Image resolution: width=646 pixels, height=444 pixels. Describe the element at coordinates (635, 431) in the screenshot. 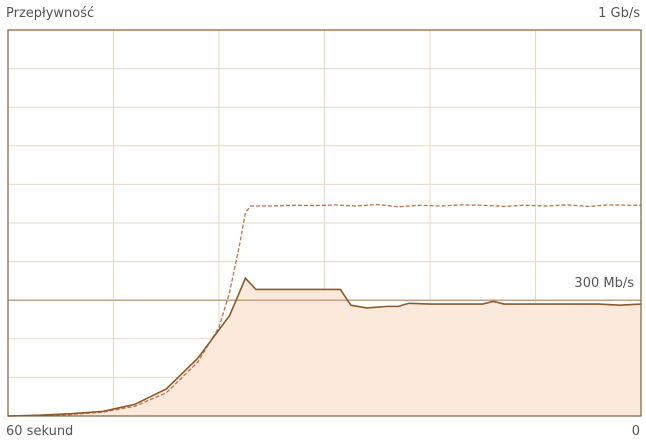

I see `time-axis-end-label: 0` at that location.